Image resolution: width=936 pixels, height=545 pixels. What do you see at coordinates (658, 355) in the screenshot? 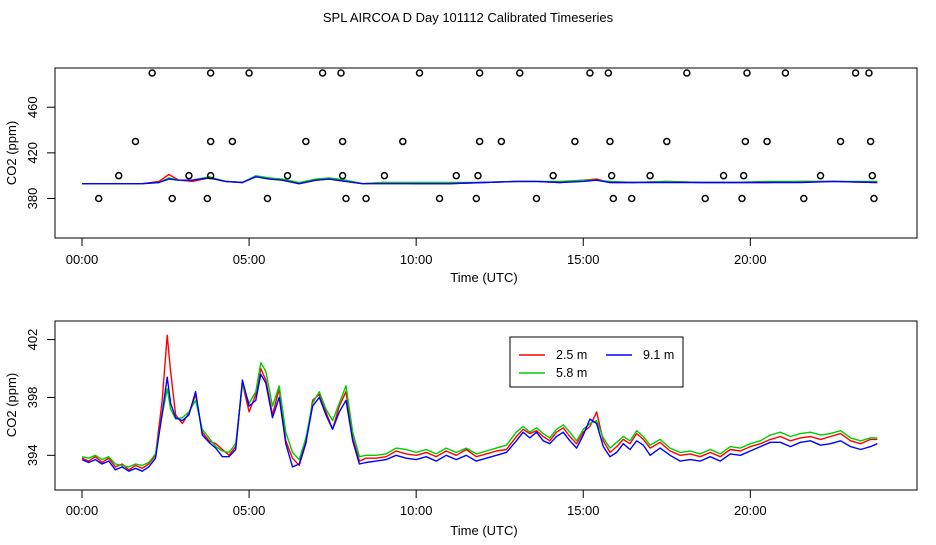
I see `legend-label-9-1m: 9.1 m` at bounding box center [658, 355].